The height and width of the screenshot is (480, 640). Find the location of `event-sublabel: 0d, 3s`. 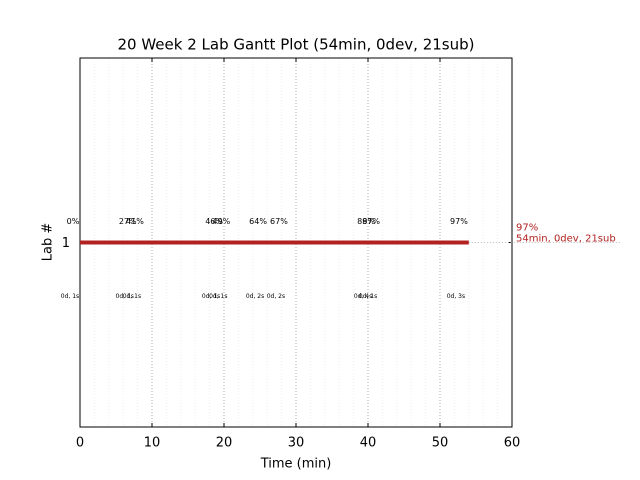

event-sublabel: 0d, 3s is located at coordinates (456, 296).